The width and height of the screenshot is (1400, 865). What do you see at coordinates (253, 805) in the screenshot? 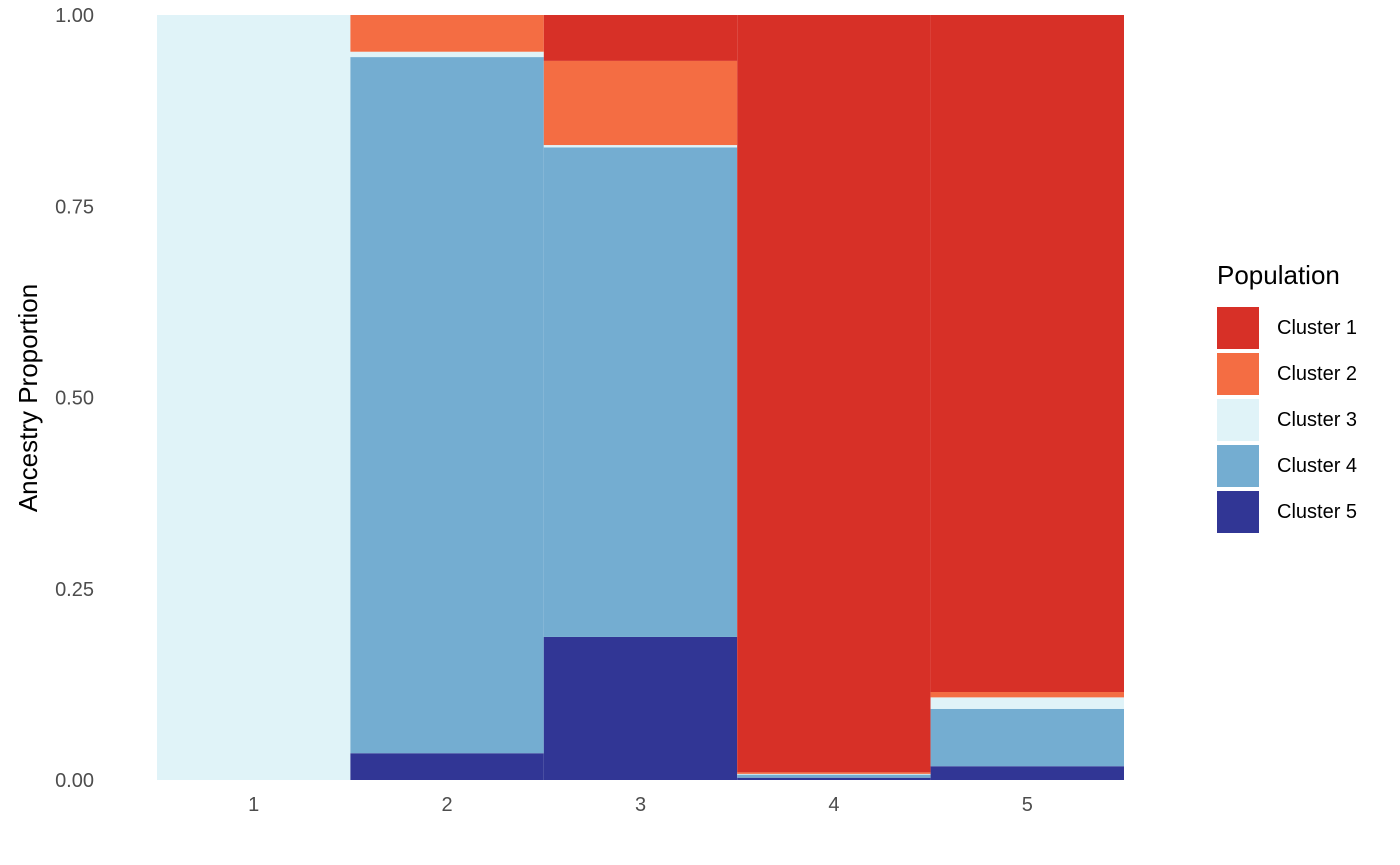
I see `x-tick-label: 1` at bounding box center [253, 805].